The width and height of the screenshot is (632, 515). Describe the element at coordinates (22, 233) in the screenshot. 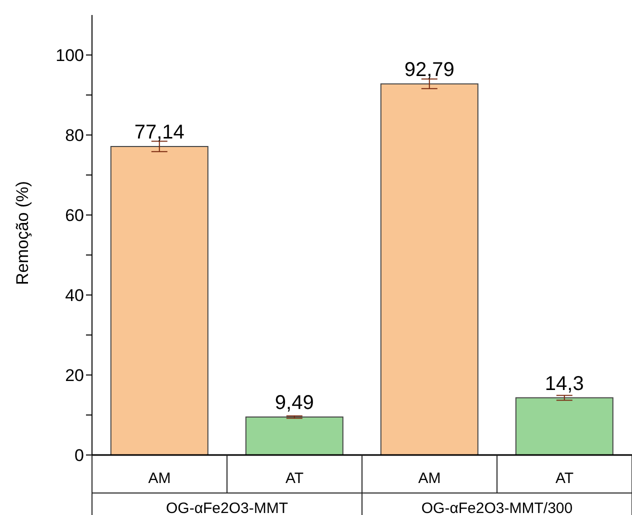

I see `y-axis-title: Remoção (%)` at that location.